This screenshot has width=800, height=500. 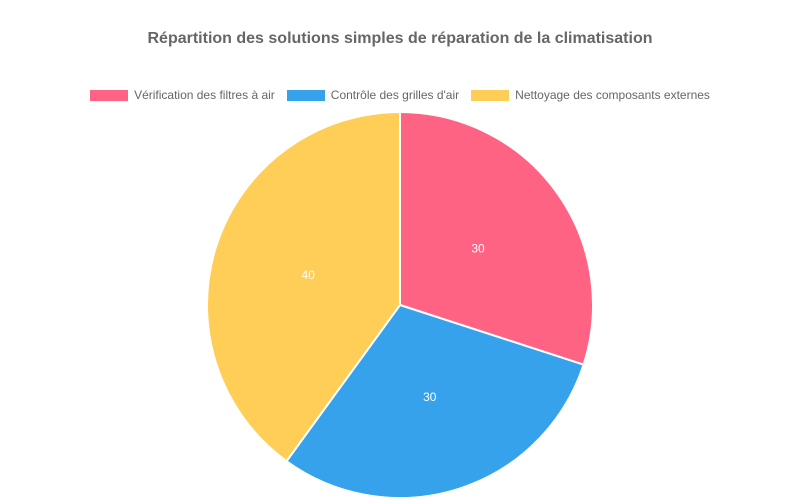 I want to click on legend-swatch-nettoyage, so click(x=490, y=95).